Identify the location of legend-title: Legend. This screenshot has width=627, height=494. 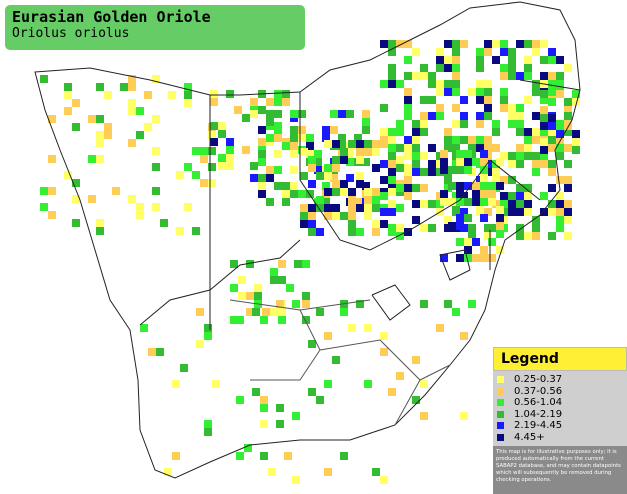
(560, 359).